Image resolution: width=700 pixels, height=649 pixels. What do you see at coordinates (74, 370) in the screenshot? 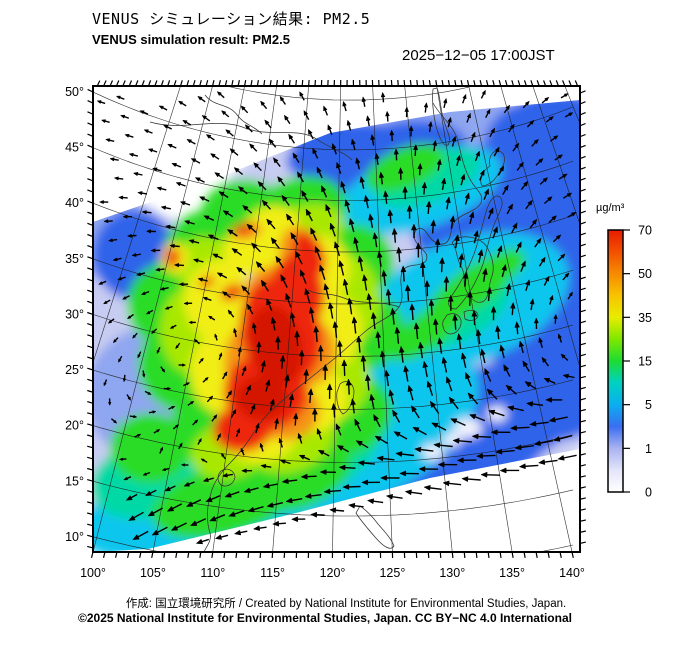
I see `lat-tick-label: 25°` at bounding box center [74, 370].